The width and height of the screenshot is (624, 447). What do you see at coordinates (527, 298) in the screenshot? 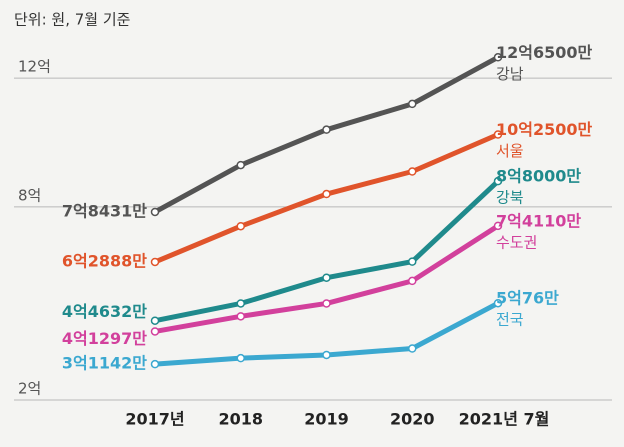
I see `value-label: 5억76만` at bounding box center [527, 298].